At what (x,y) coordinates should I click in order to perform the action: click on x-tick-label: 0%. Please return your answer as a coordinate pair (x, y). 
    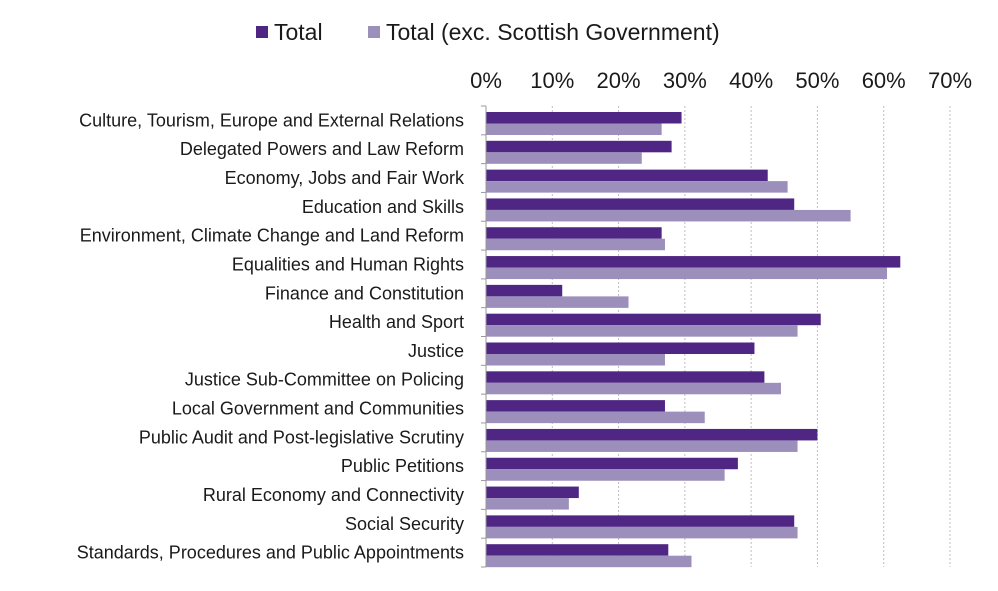
    Looking at the image, I should click on (486, 80).